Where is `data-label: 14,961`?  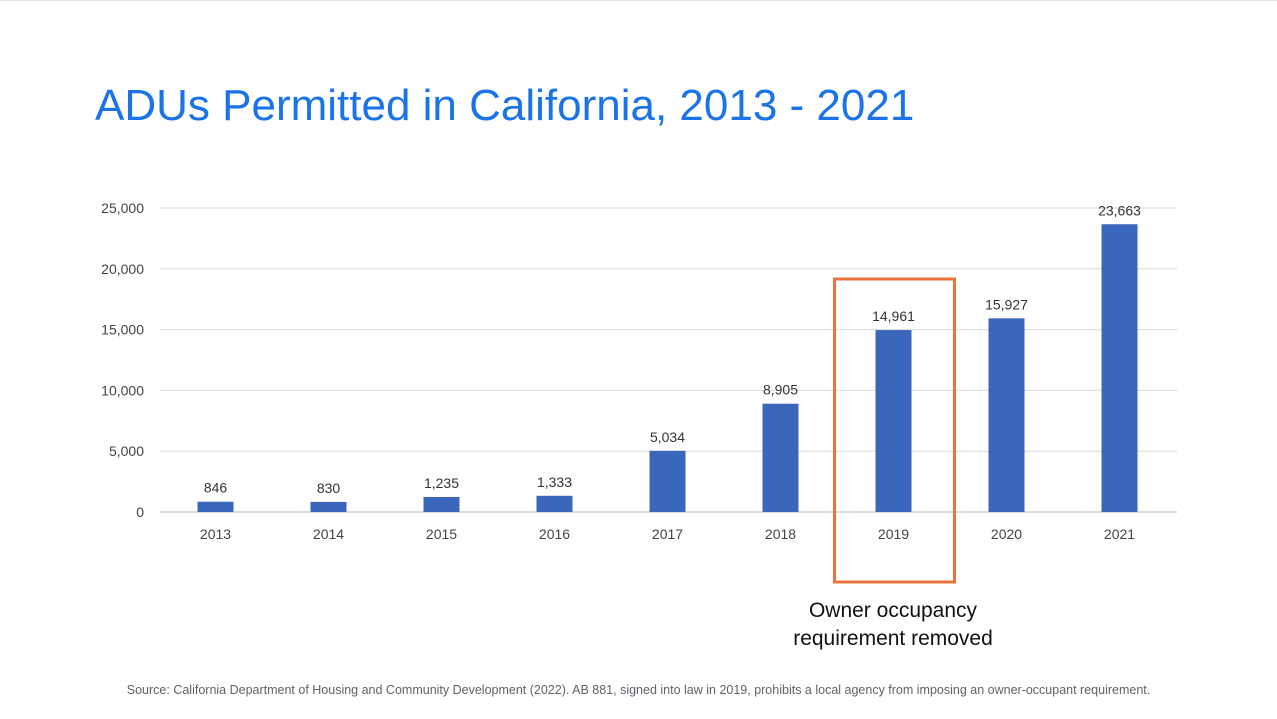 data-label: 14,961 is located at coordinates (893, 316).